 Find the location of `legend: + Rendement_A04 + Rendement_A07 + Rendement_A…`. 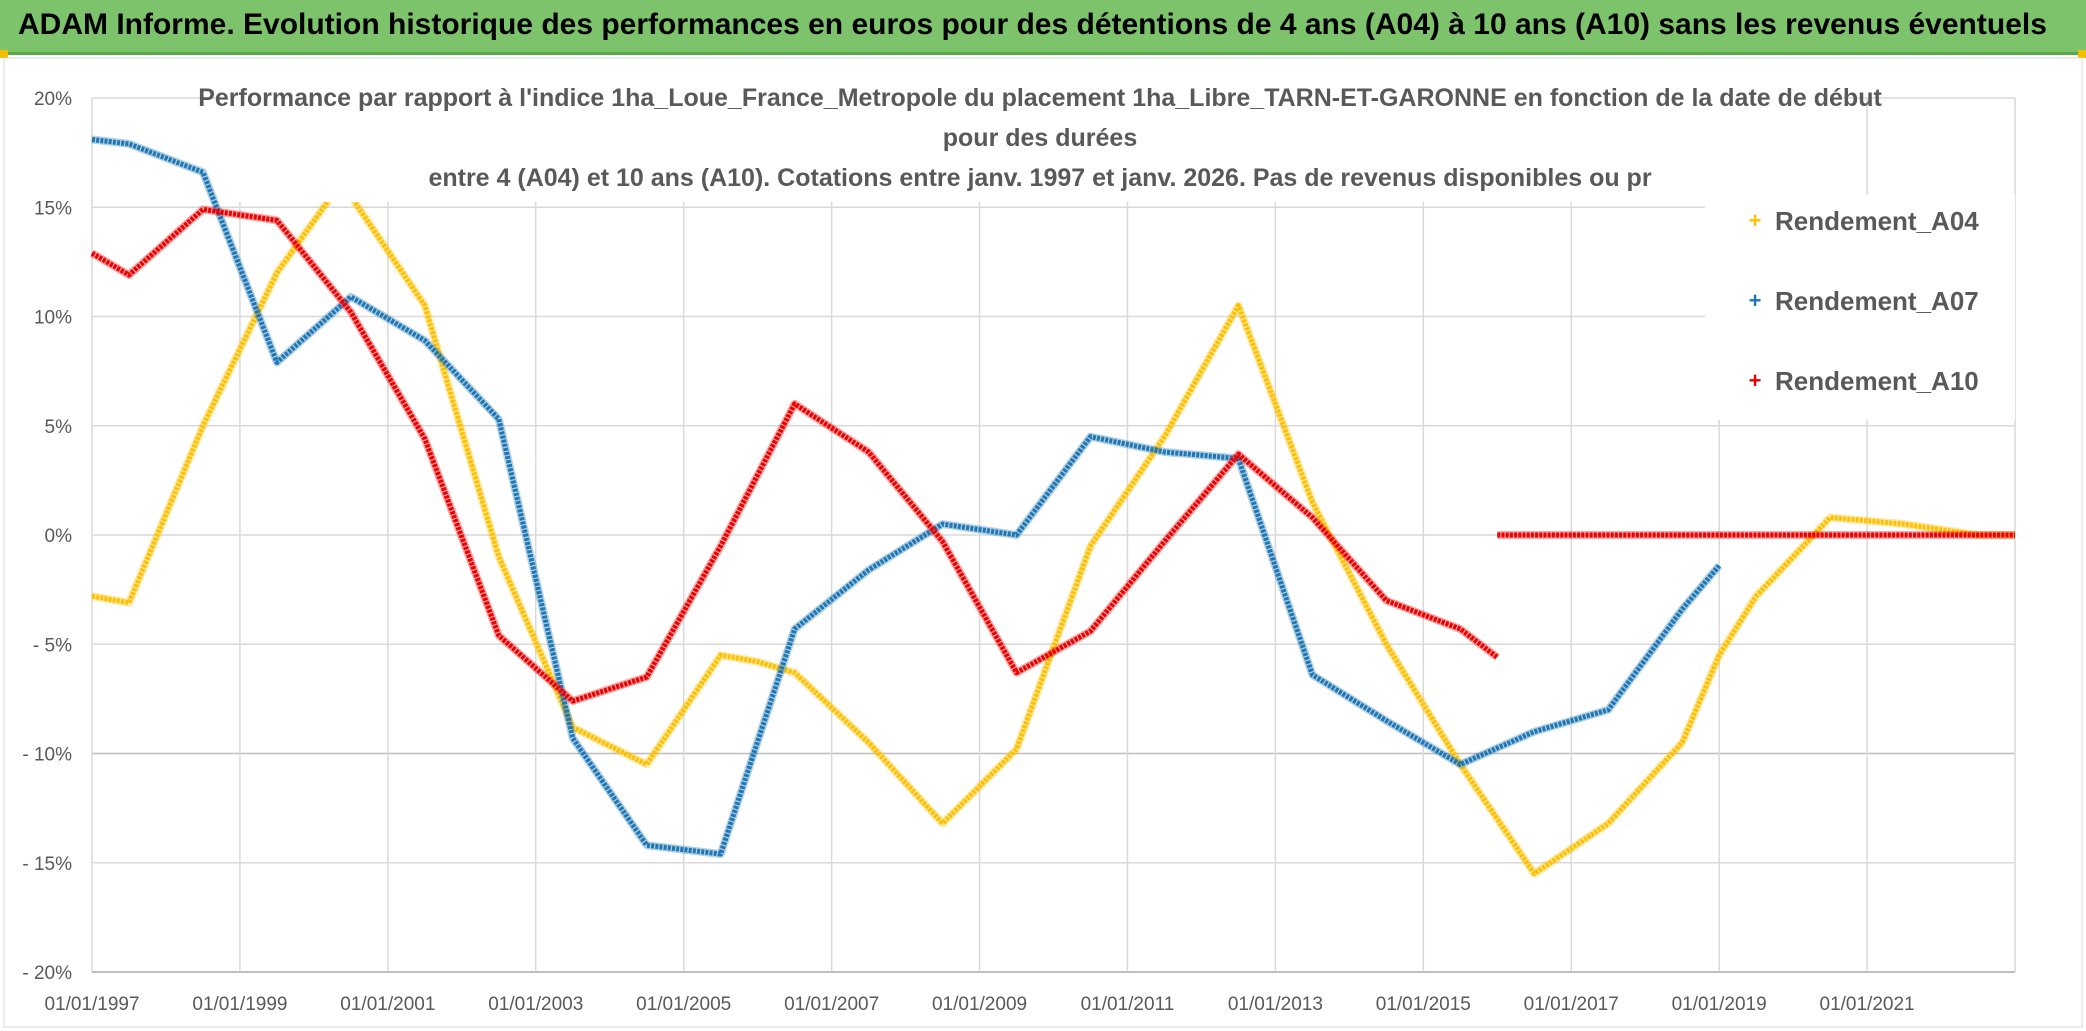

legend: + Rendement_A04 + Rendement_A07 + Rendement_A… is located at coordinates (1864, 301).